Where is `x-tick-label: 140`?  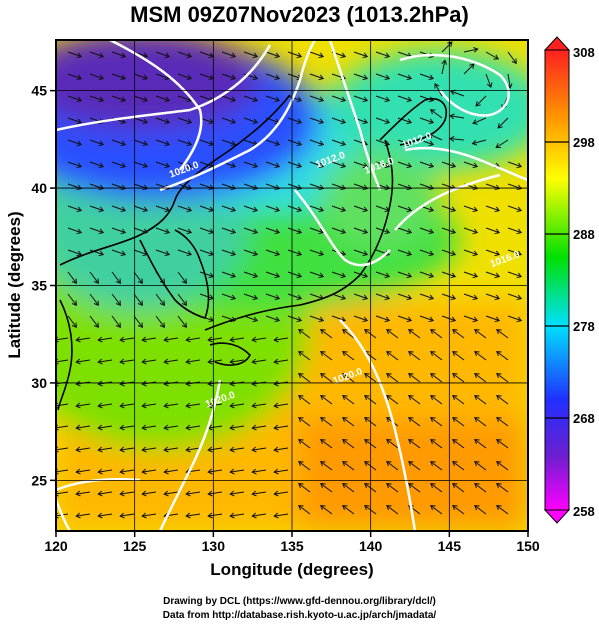
x-tick-label: 140 is located at coordinates (371, 546).